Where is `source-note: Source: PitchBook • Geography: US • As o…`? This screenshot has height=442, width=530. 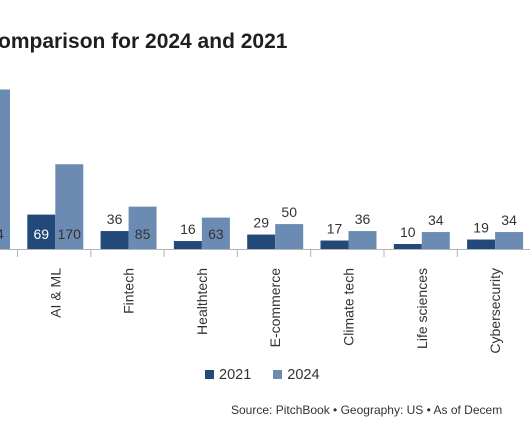
source-note: Source: PitchBook • Geography: US • As o… is located at coordinates (367, 410).